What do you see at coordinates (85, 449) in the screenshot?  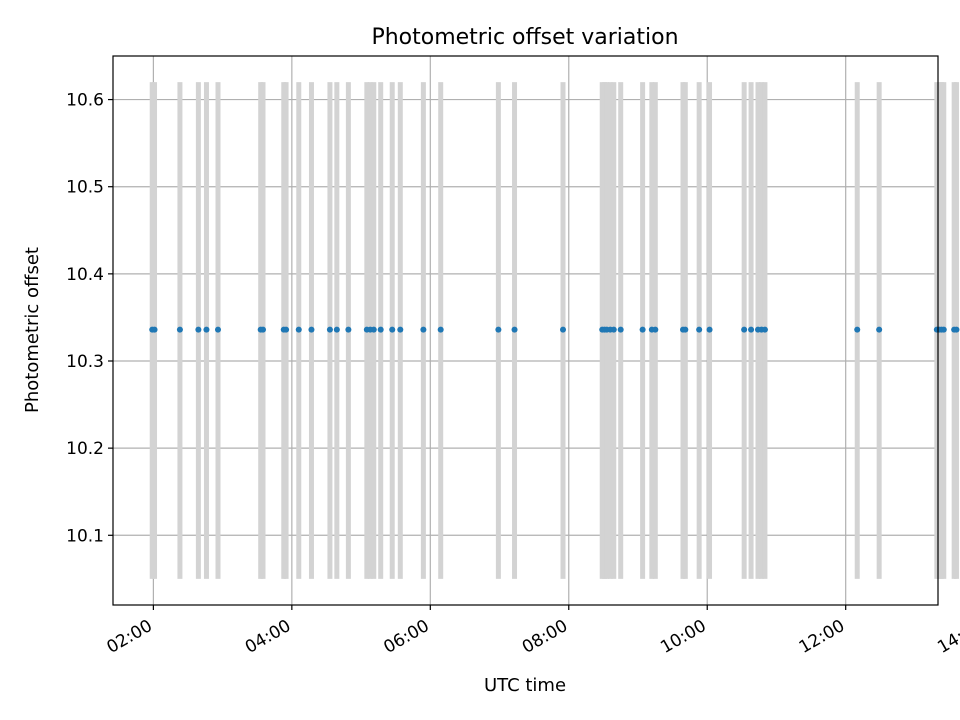 I see `y-tick-label: 10.2` at bounding box center [85, 449].